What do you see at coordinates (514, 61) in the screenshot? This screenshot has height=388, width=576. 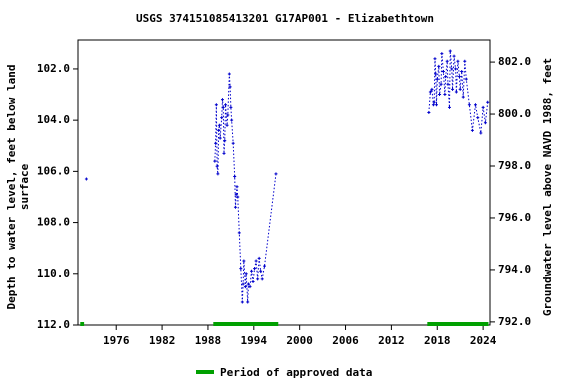 I see `y2-tick-label: 802.0` at bounding box center [514, 61].